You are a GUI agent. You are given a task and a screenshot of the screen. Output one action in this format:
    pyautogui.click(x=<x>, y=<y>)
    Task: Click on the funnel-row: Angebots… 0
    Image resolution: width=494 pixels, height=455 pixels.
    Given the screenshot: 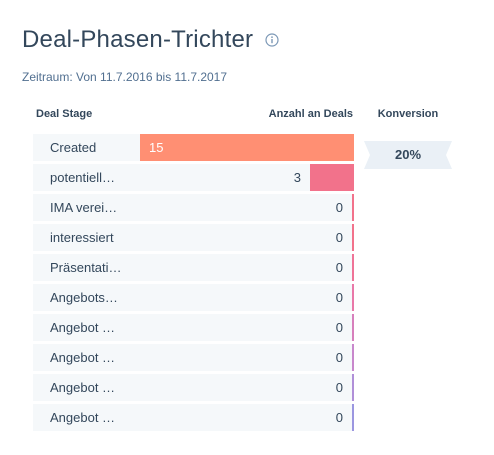 What is the action you would take?
    pyautogui.click(x=193, y=297)
    